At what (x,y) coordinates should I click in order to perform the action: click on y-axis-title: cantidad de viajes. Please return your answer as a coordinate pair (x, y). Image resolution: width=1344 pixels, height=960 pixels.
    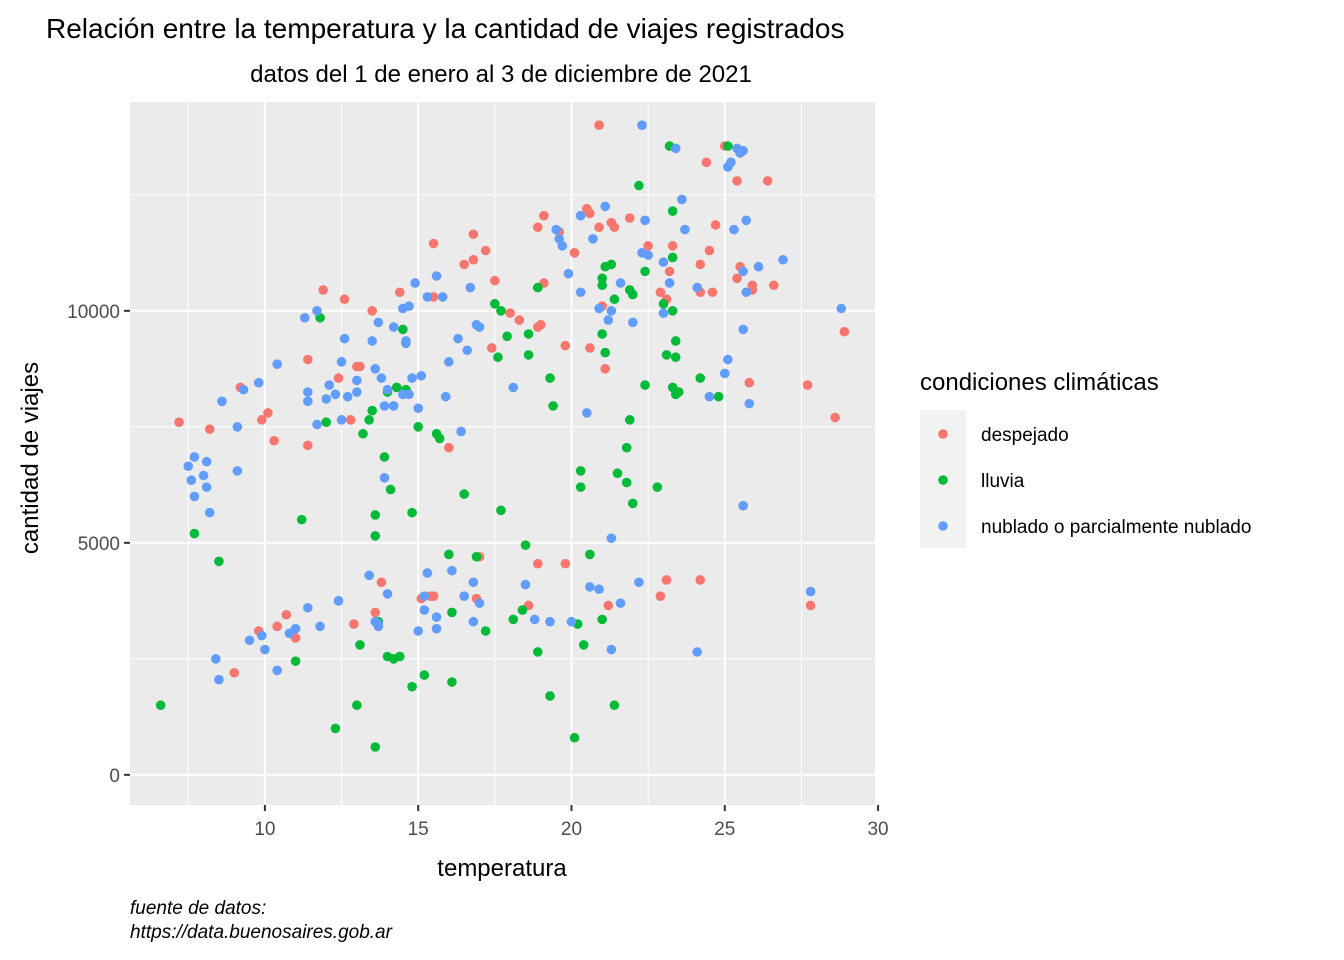
    Looking at the image, I should click on (30, 458).